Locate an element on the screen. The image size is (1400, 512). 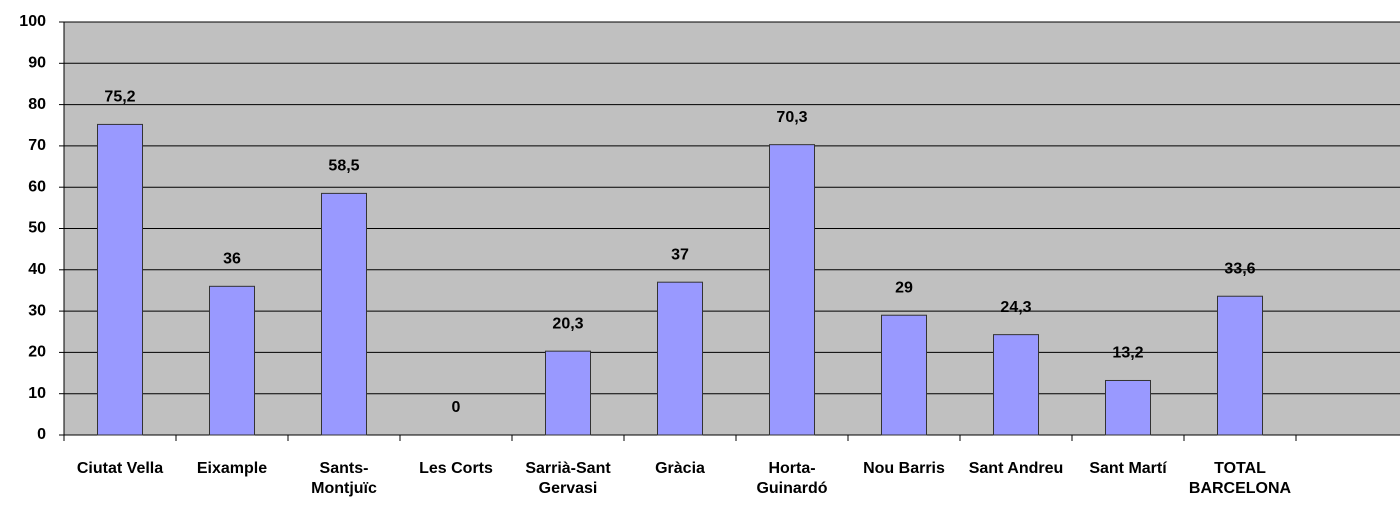
y-tick-label: 50 is located at coordinates (37, 228).